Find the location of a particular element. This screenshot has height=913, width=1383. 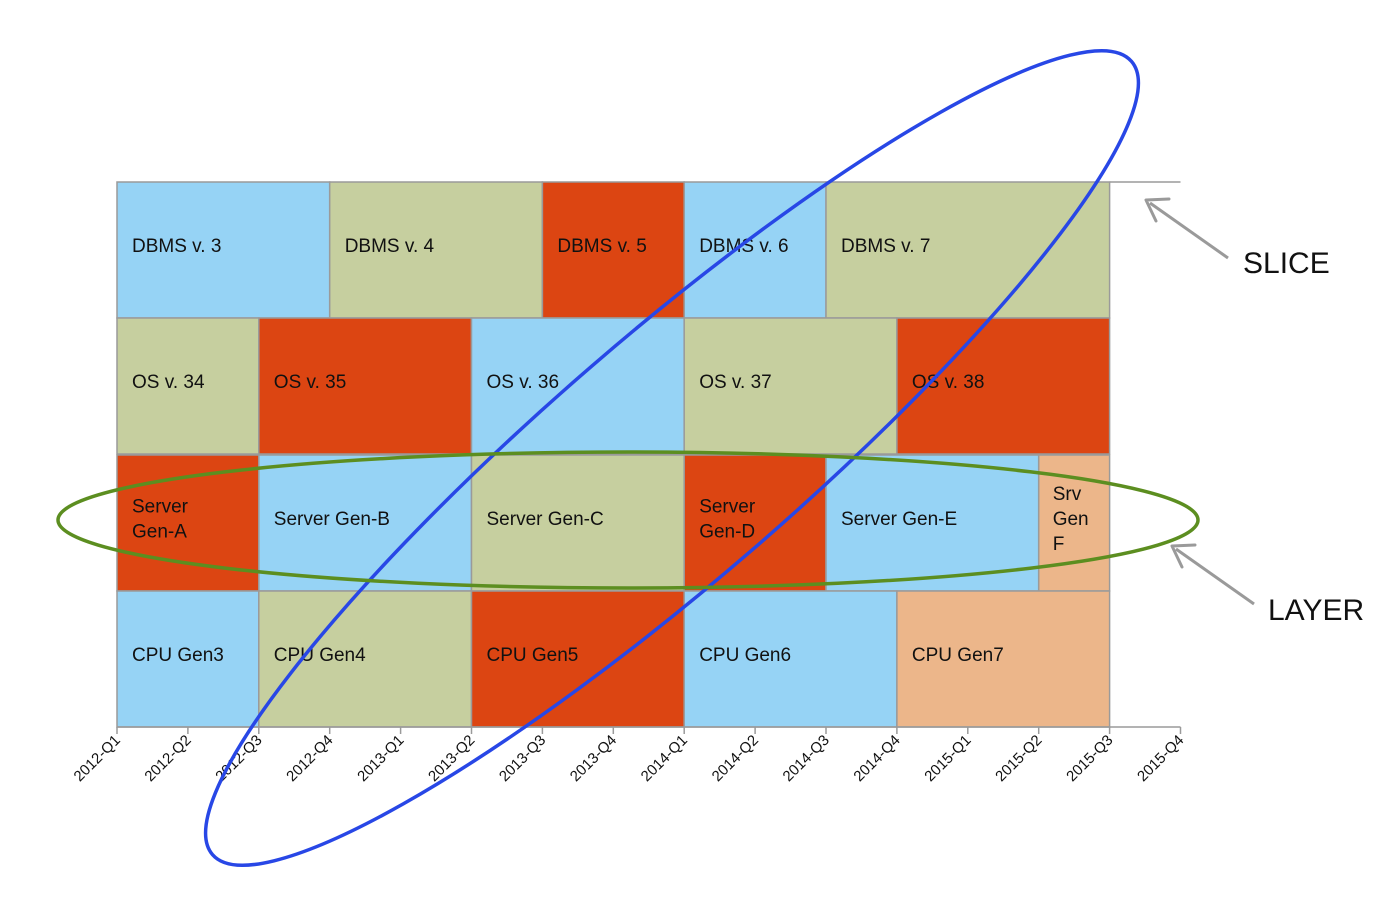

block-label: DBMS v. 6 is located at coordinates (743, 246).